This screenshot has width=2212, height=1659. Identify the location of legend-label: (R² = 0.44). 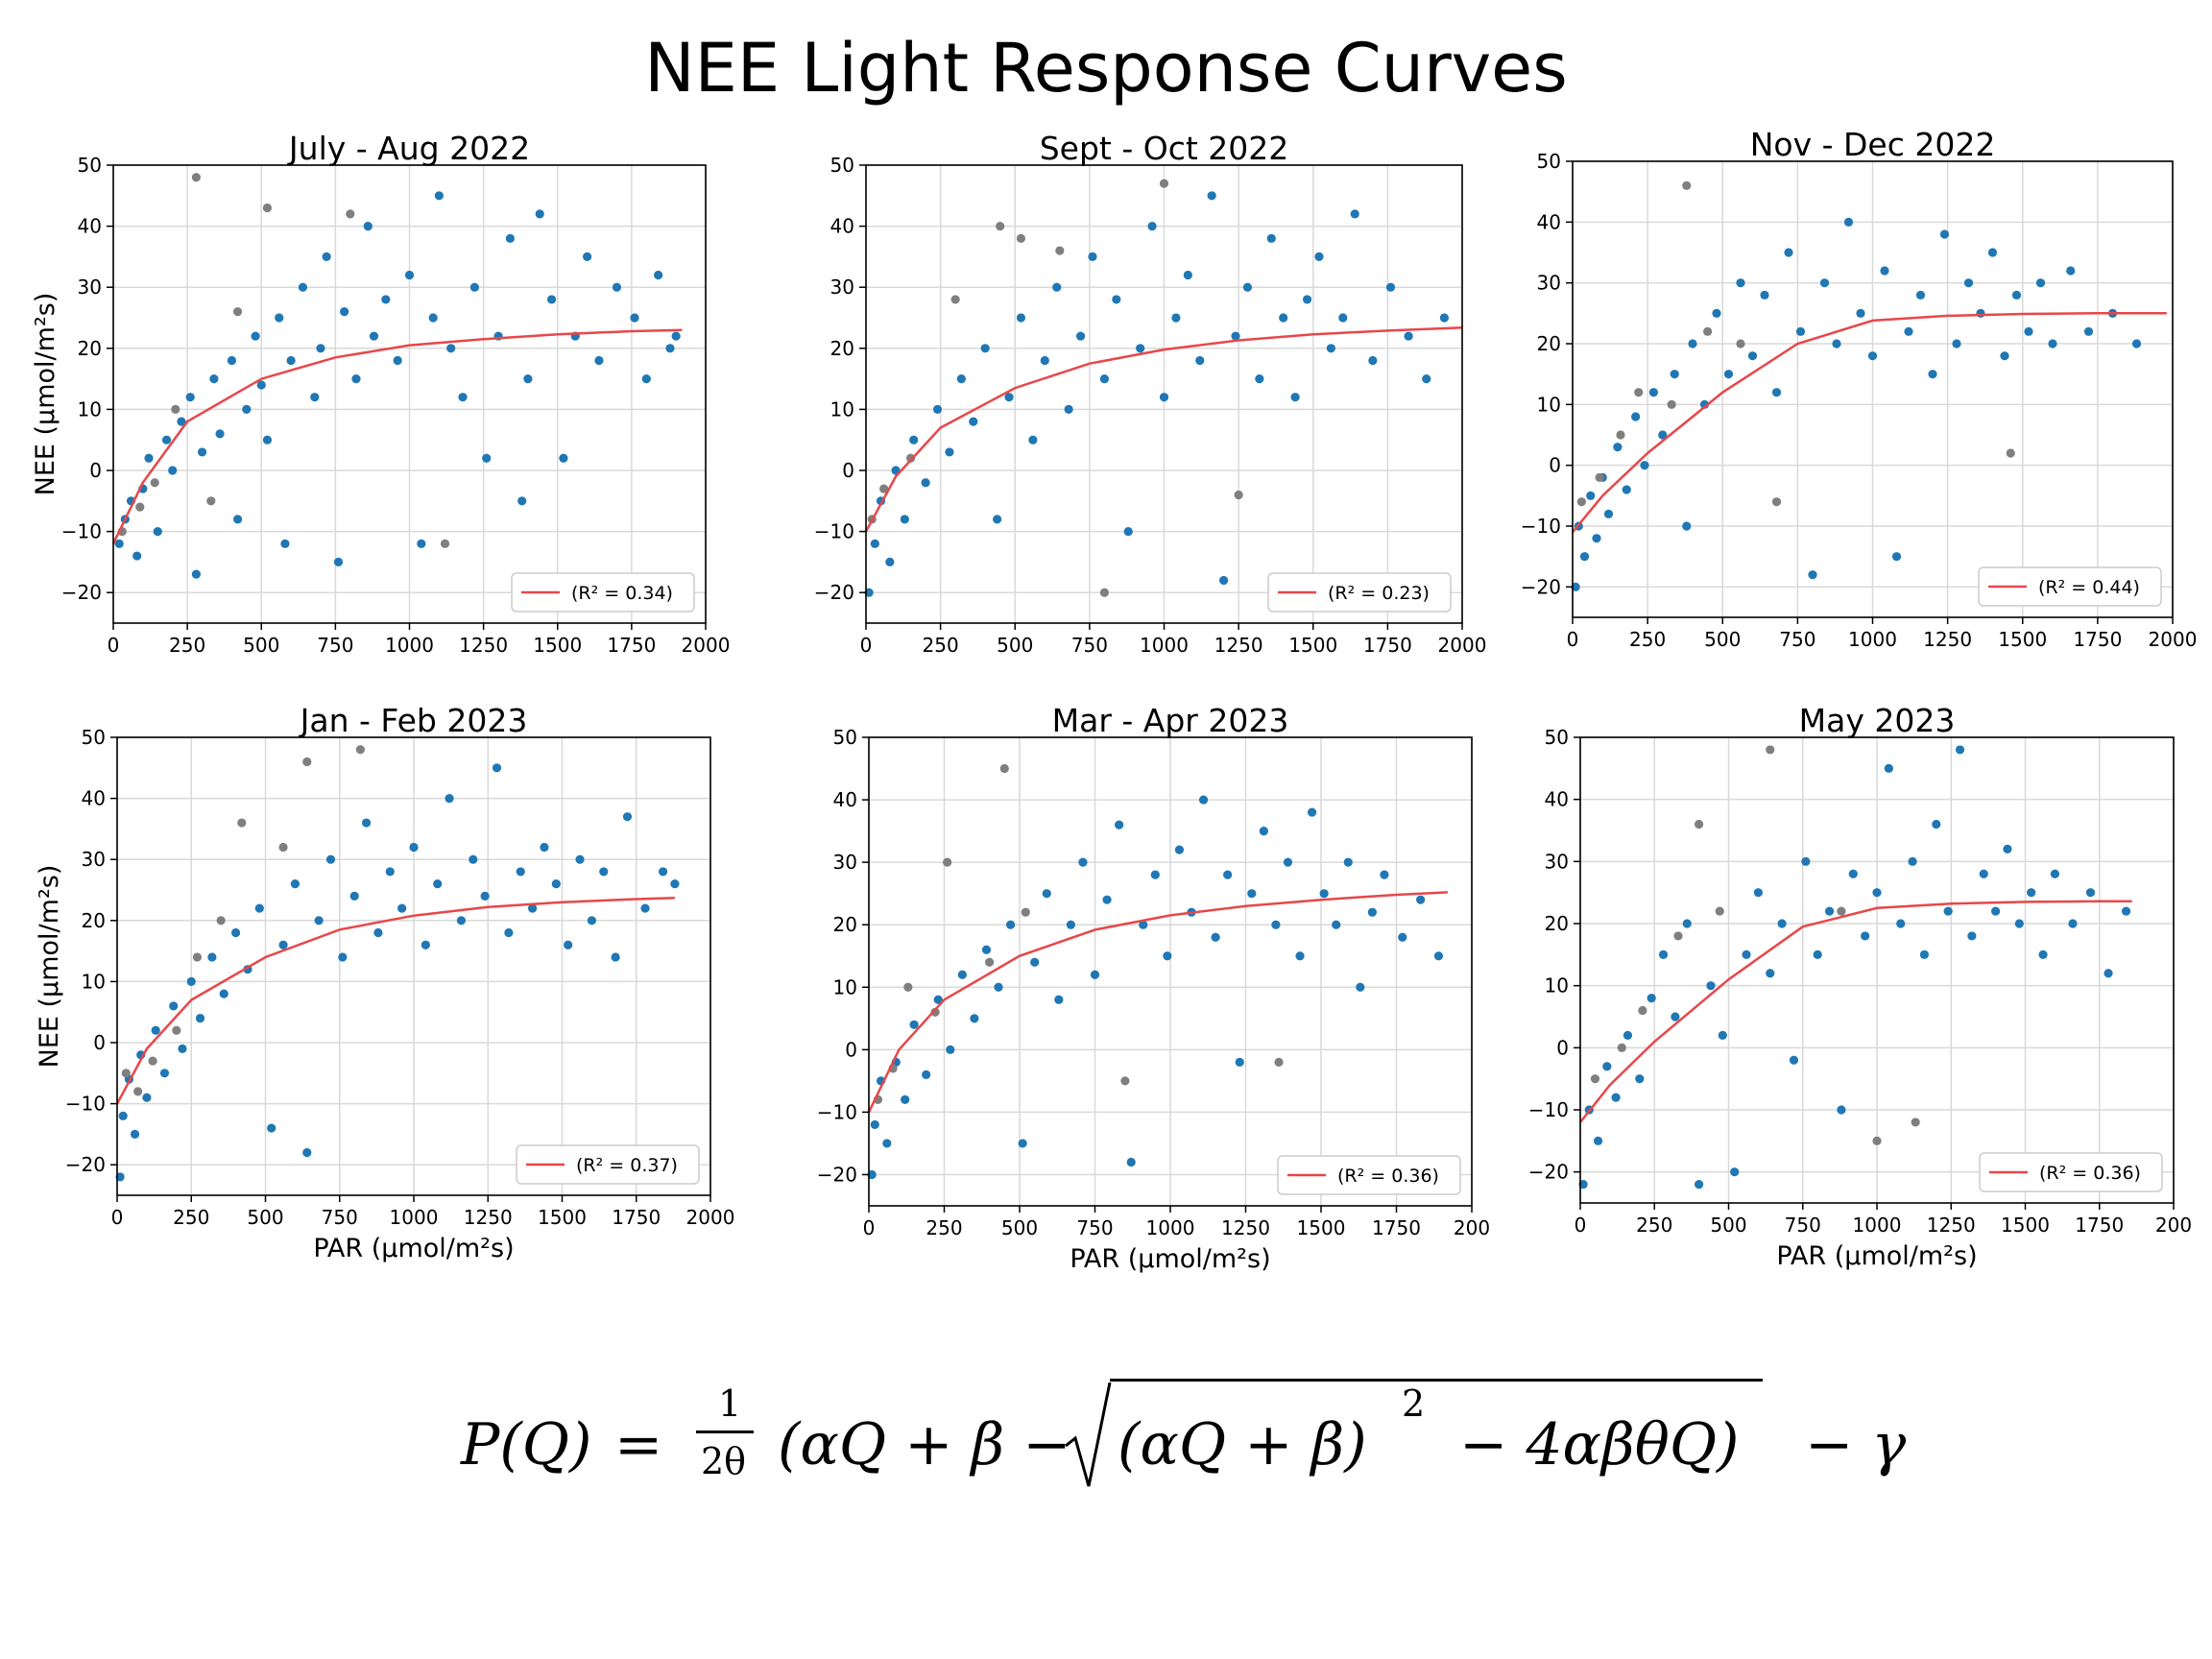
(2089, 587).